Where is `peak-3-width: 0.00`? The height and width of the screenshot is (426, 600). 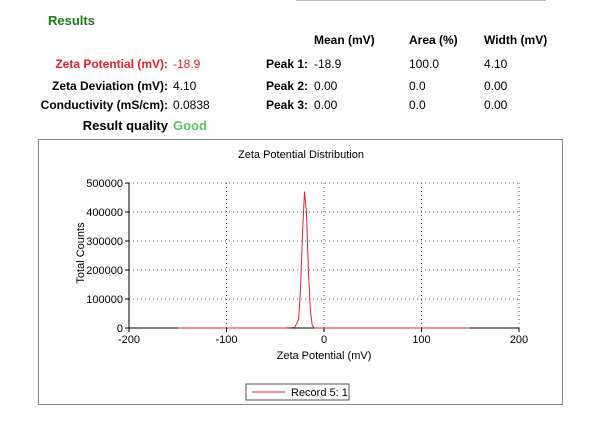 peak-3-width: 0.00 is located at coordinates (496, 105).